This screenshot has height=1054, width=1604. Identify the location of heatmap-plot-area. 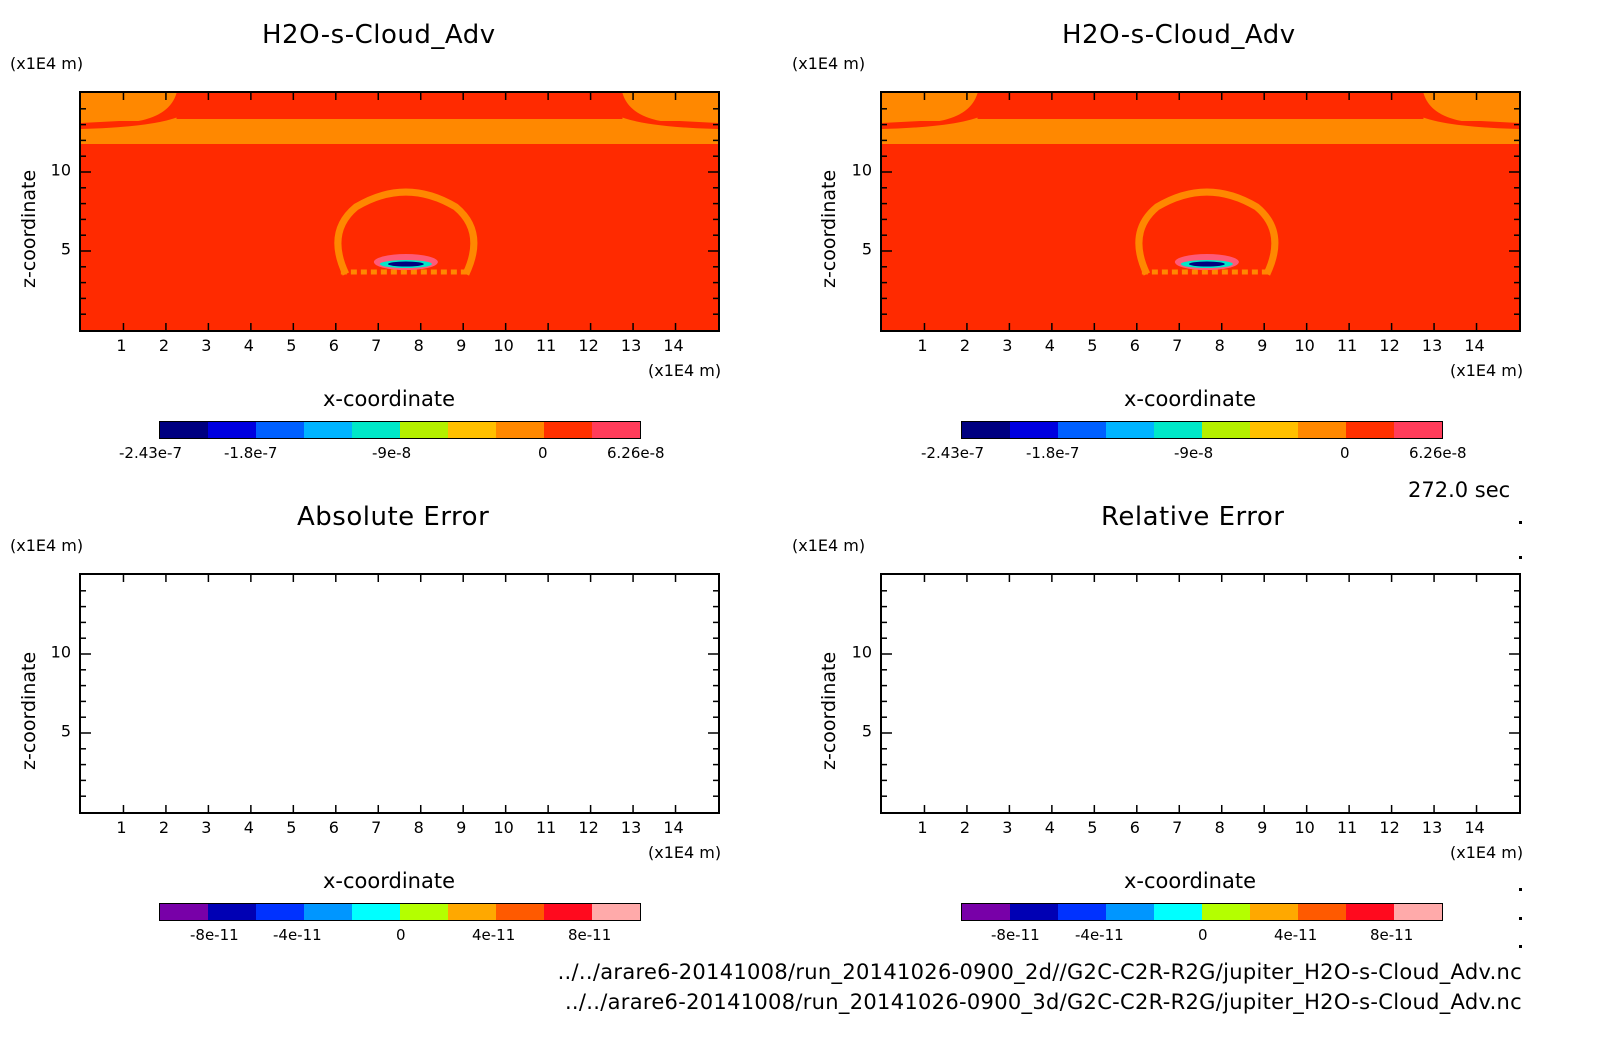
(399, 211).